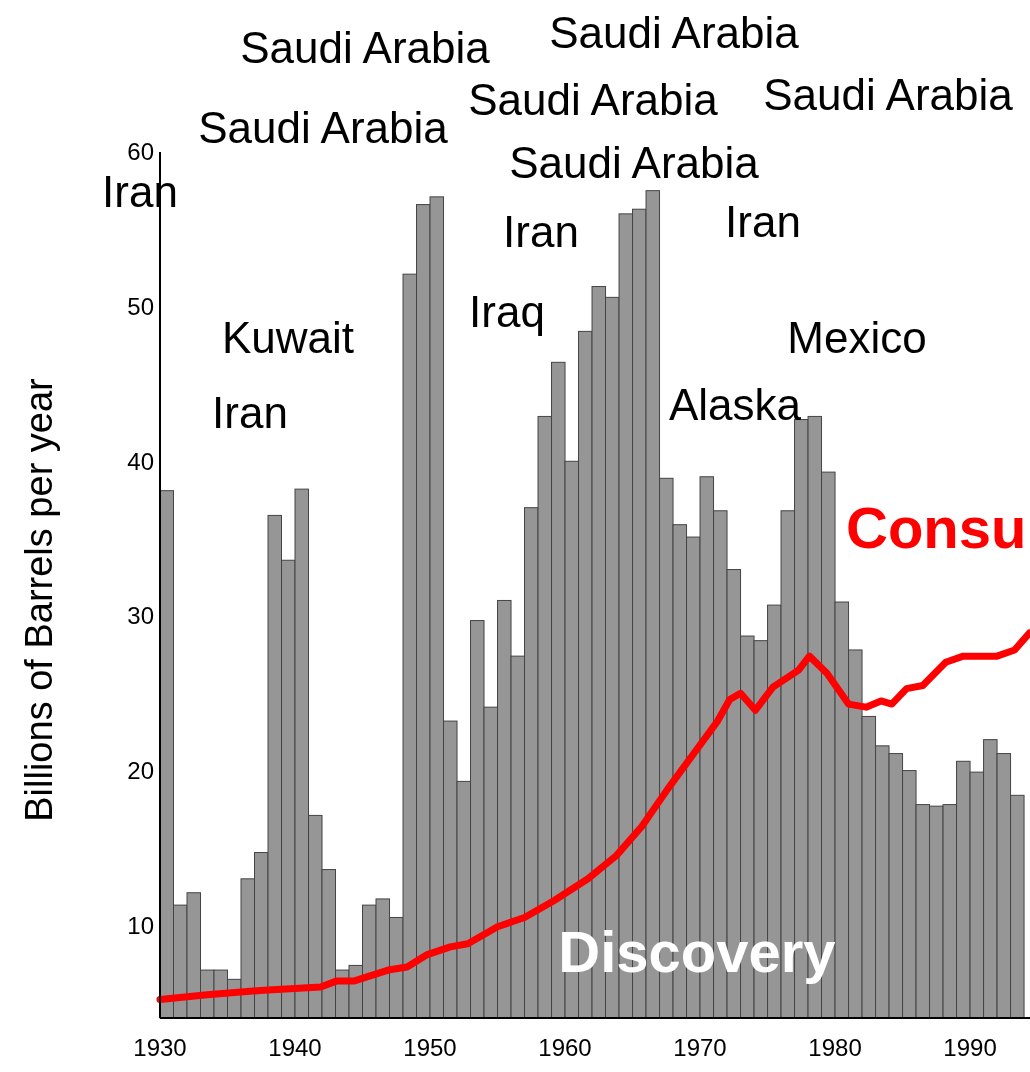 Image resolution: width=1030 pixels, height=1072 pixels. Describe the element at coordinates (160, 1047) in the screenshot. I see `x-tick-label: 1930` at that location.